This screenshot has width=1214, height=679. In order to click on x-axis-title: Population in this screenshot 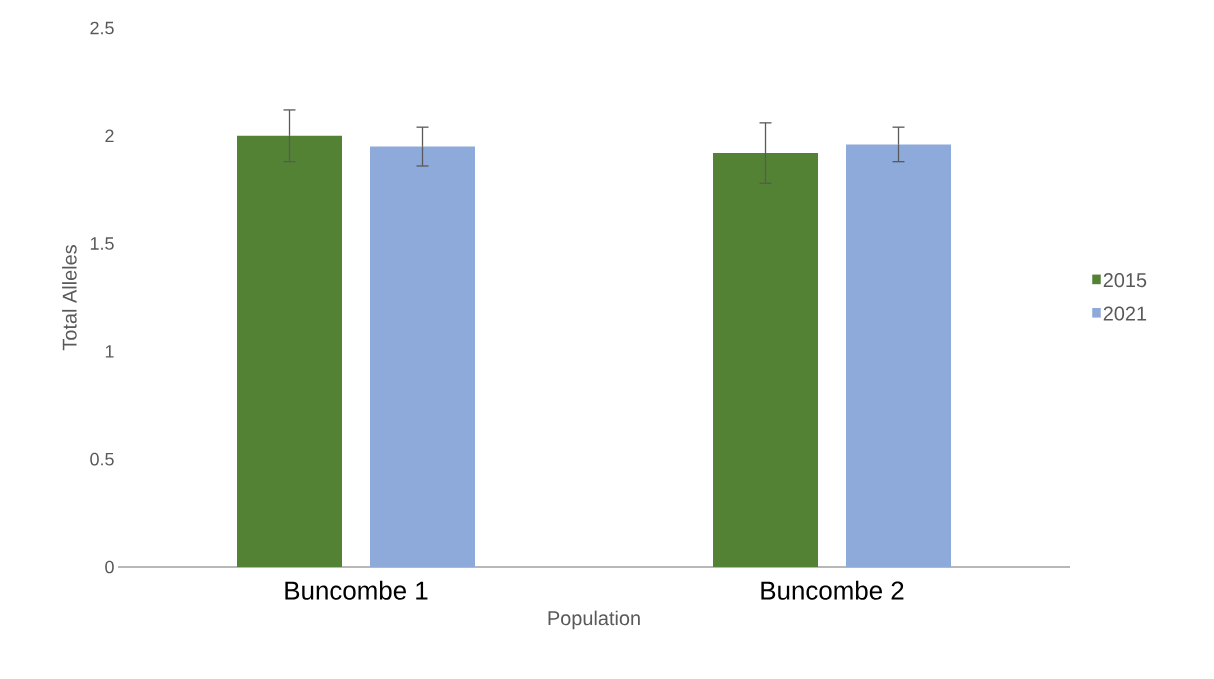, I will do `click(594, 620)`.